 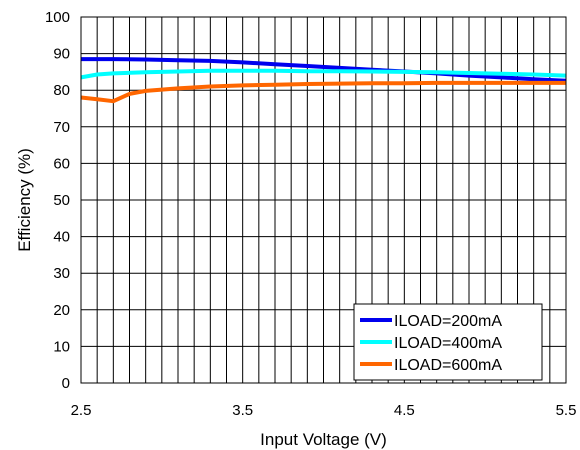 What do you see at coordinates (242, 410) in the screenshot?
I see `x-tick-label: 3.5` at bounding box center [242, 410].